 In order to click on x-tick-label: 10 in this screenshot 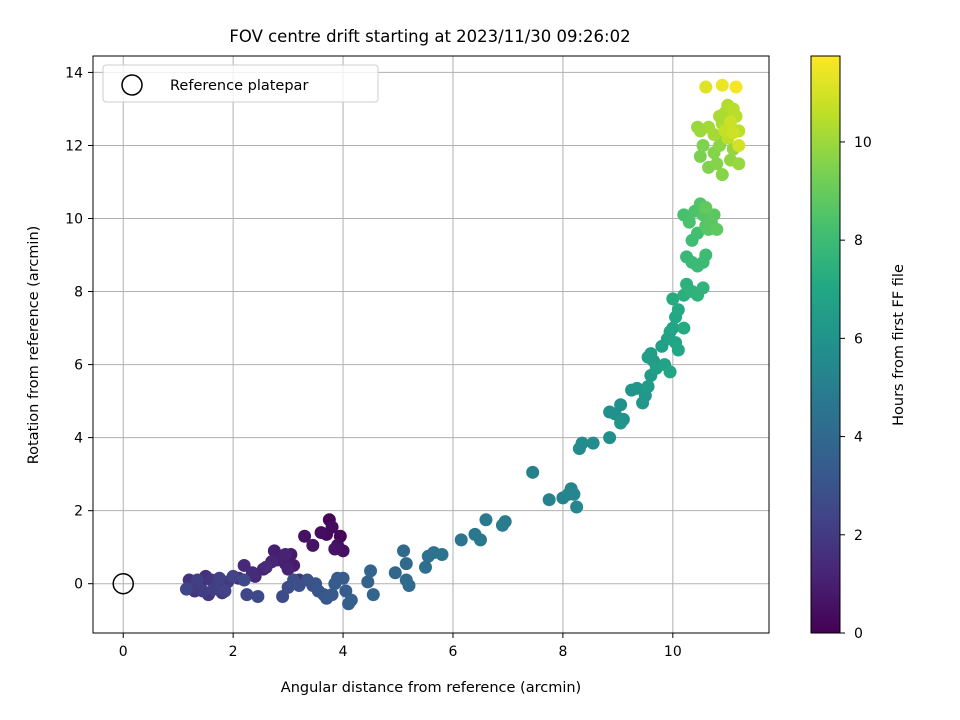, I will do `click(673, 652)`.